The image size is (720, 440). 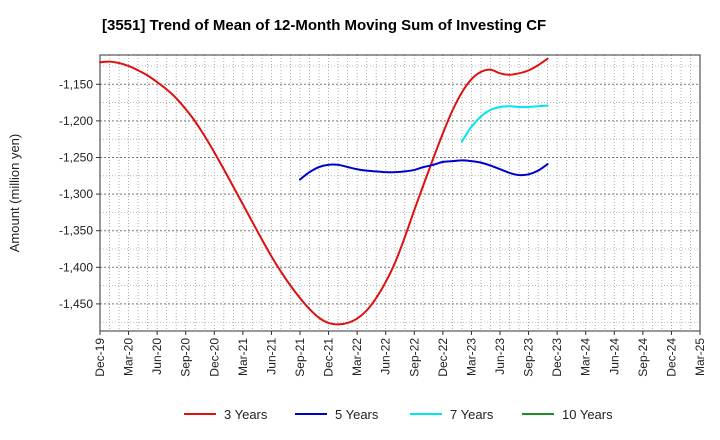 I want to click on x-tick-label: Jun-20, so click(x=157, y=356).